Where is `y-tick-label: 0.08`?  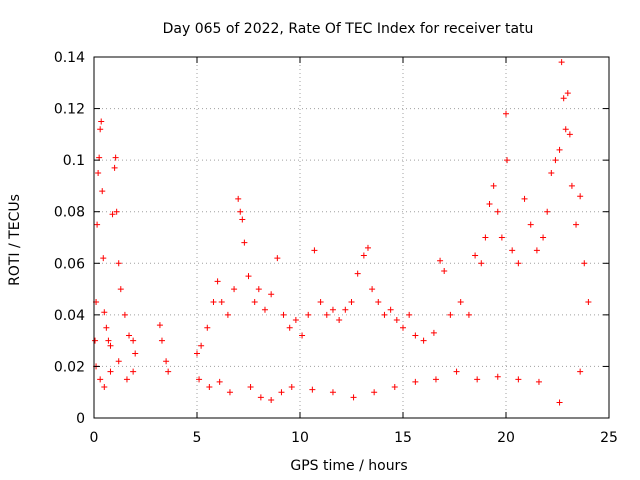
y-tick-label: 0.08 is located at coordinates (69, 213).